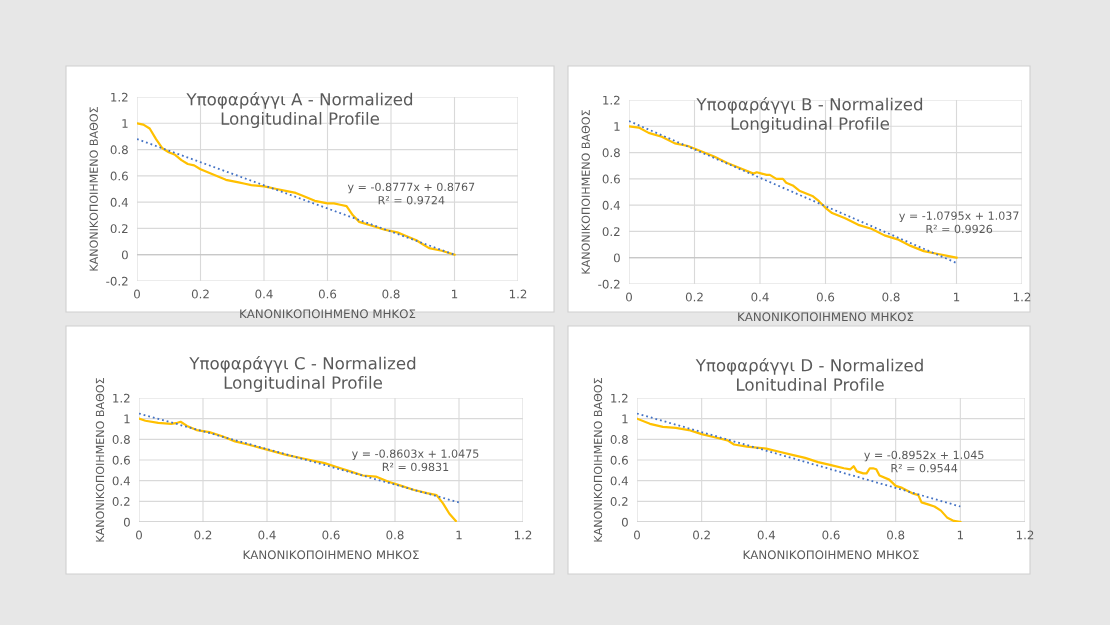 This screenshot has width=1110, height=625. What do you see at coordinates (809, 374) in the screenshot?
I see `chart-title: Υποφαράγγι D - Normalized Lonitudinal Profile` at bounding box center [809, 374].